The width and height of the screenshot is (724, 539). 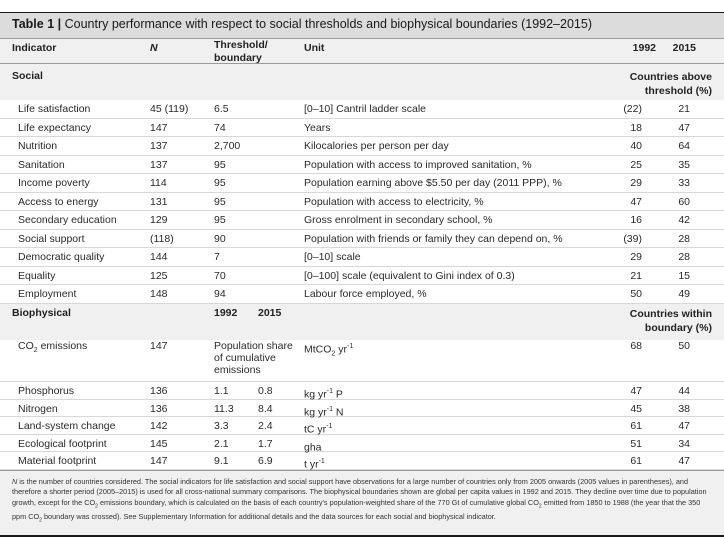 I want to click on biophysical-2015-label: 2015, so click(x=270, y=313).